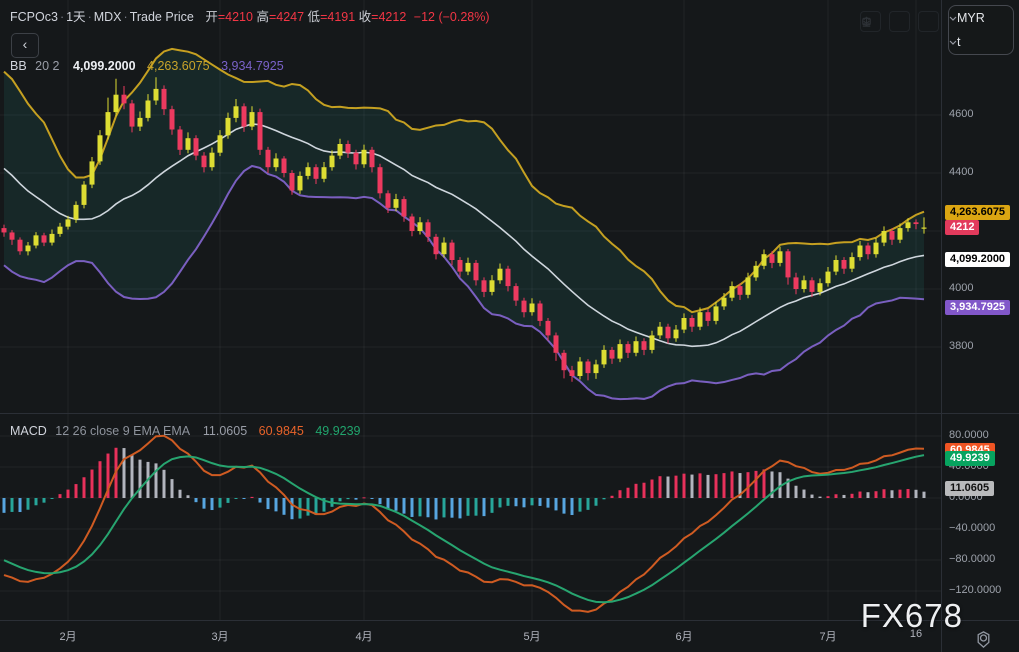 This screenshot has width=1019, height=652. Describe the element at coordinates (828, 637) in the screenshot. I see `time-tick-label: 7月` at that location.